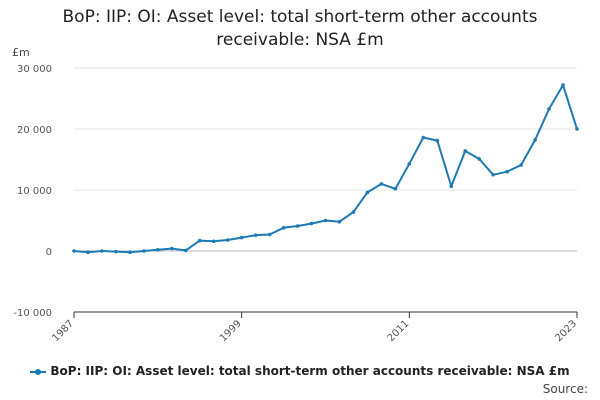 Image resolution: width=600 pixels, height=400 pixels. Describe the element at coordinates (21, 52) in the screenshot. I see `y-axis-unit-label: £m` at that location.